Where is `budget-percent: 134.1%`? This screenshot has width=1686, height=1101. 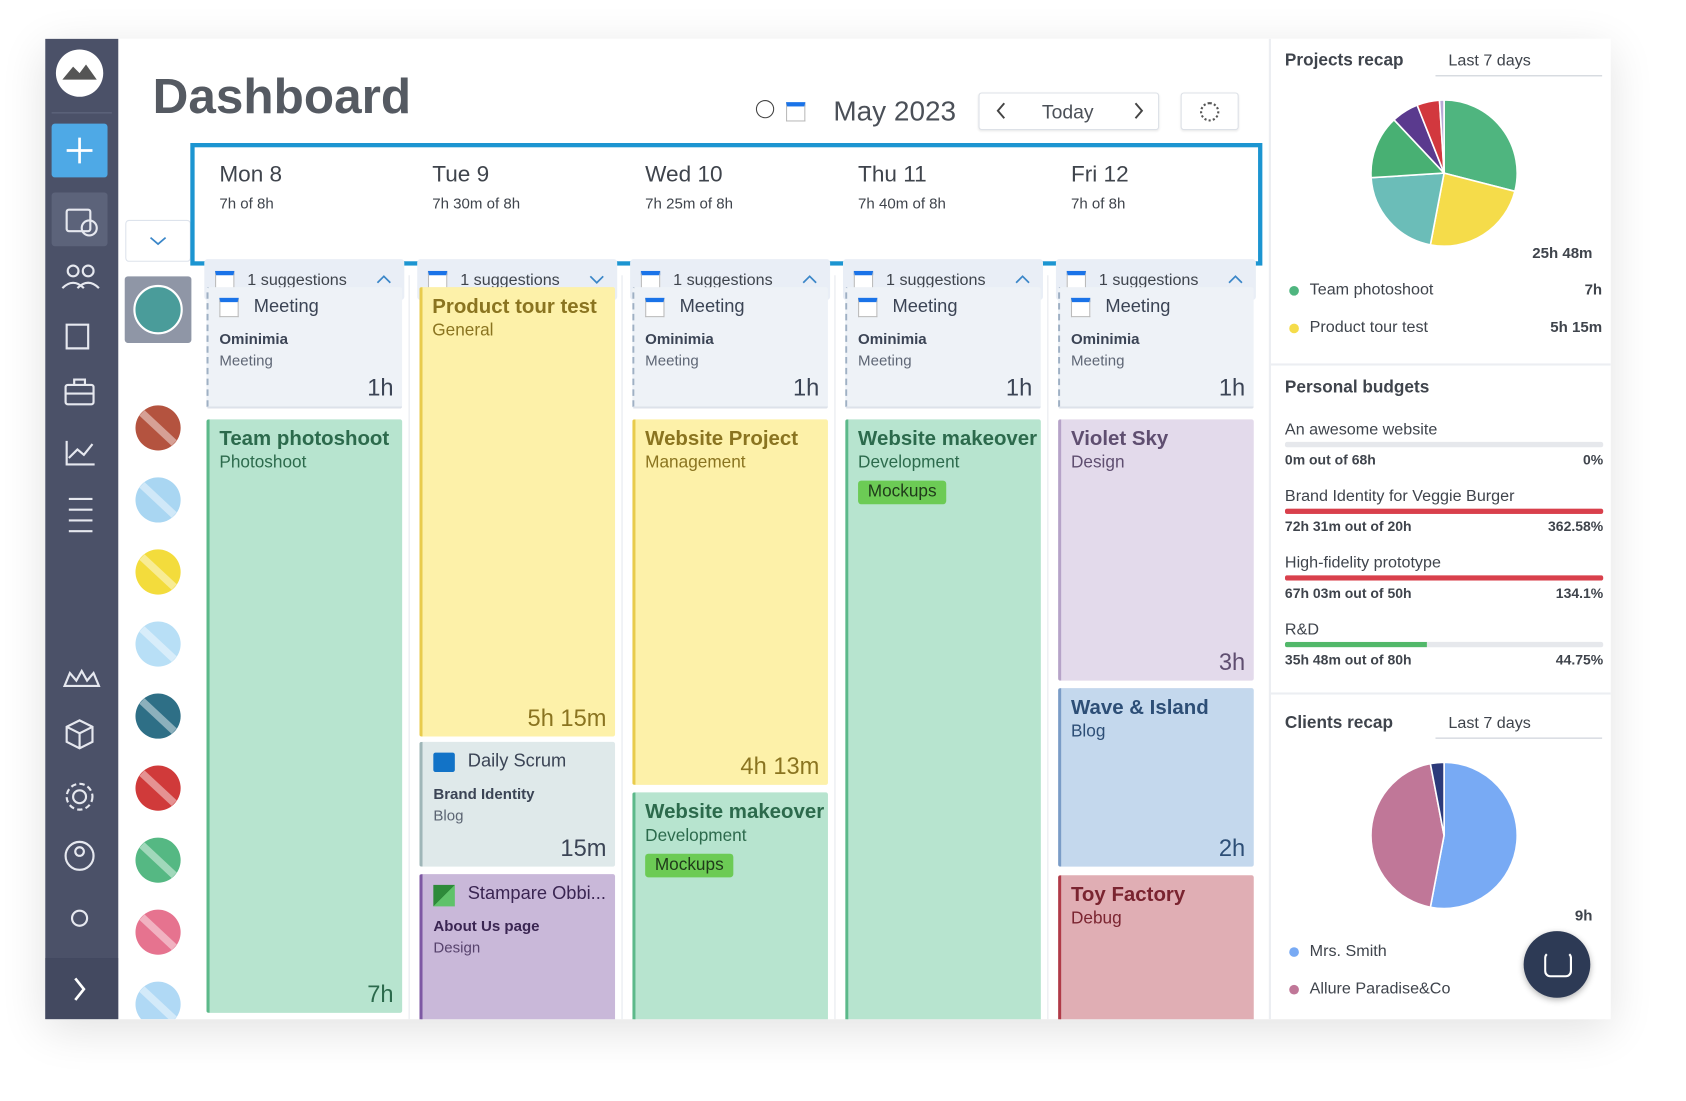 budget-percent: 134.1% is located at coordinates (1579, 593).